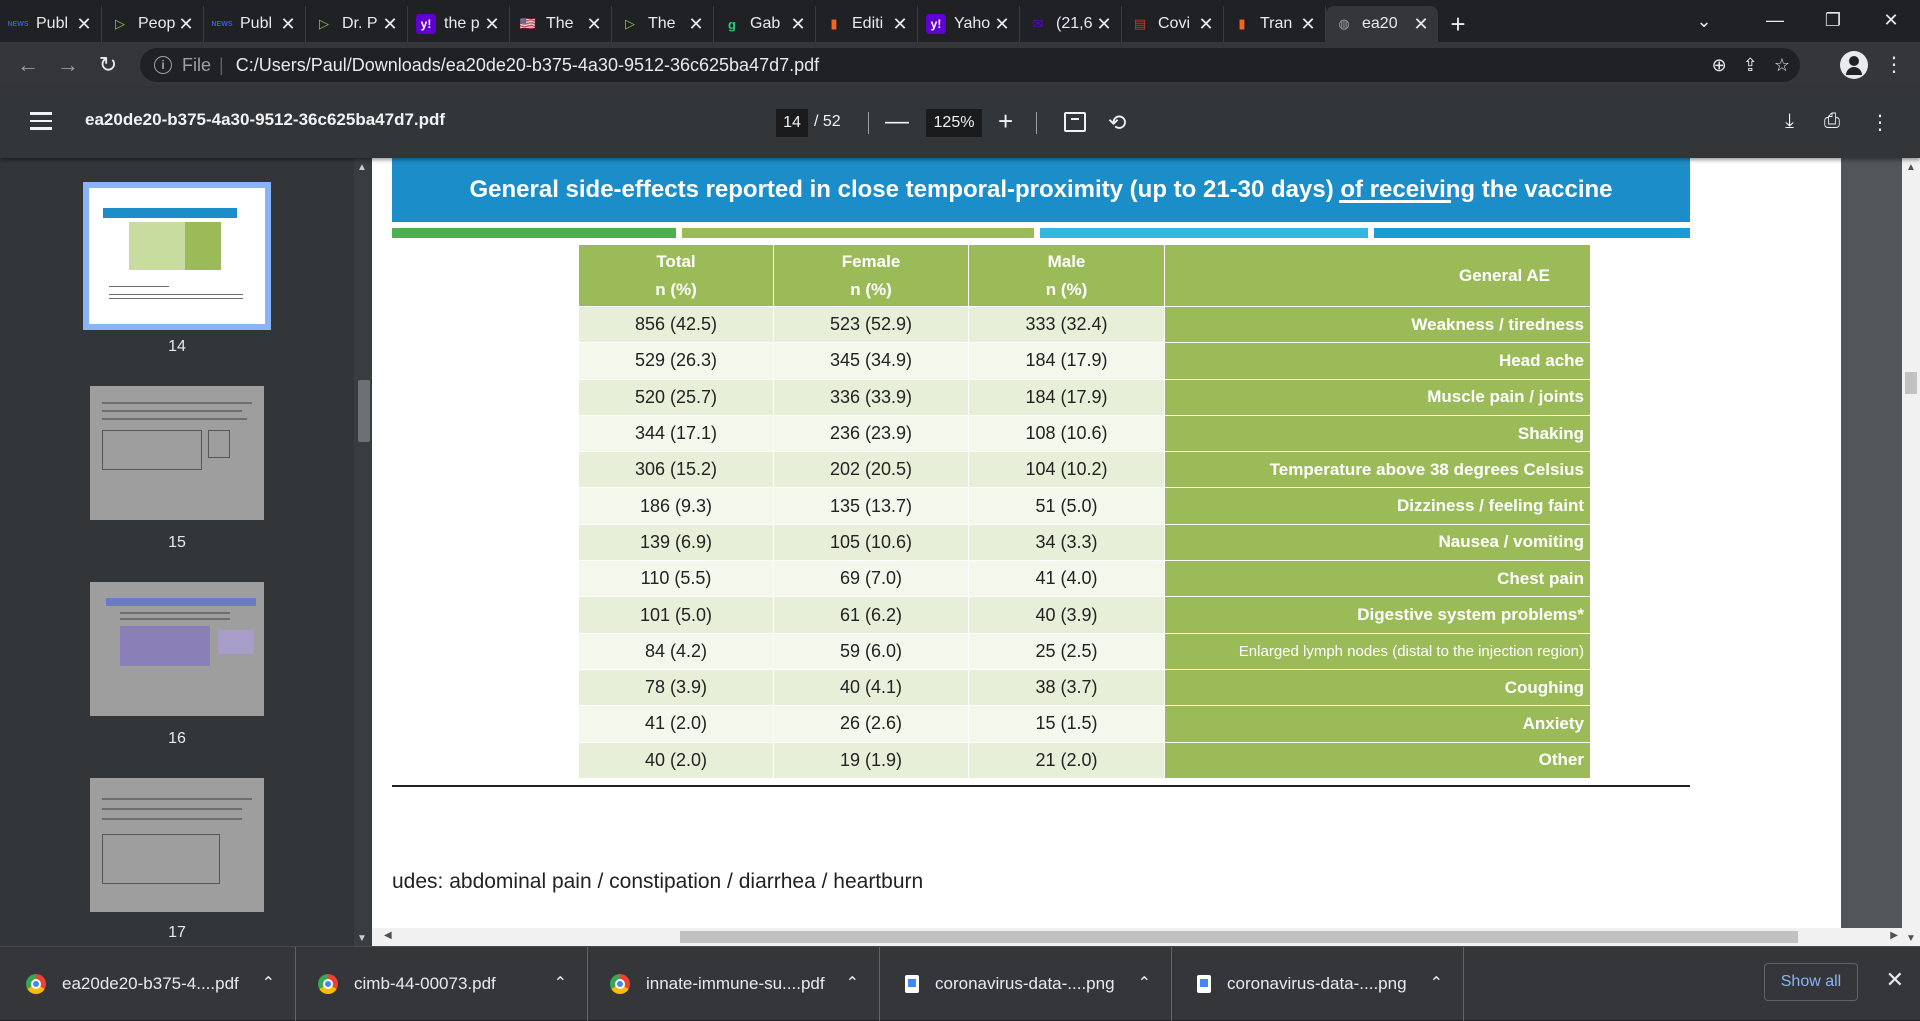 This screenshot has height=1021, width=1920. Describe the element at coordinates (734, 984) in the screenshot. I see `download-item: innate-immune-su....pdf ⌃` at that location.